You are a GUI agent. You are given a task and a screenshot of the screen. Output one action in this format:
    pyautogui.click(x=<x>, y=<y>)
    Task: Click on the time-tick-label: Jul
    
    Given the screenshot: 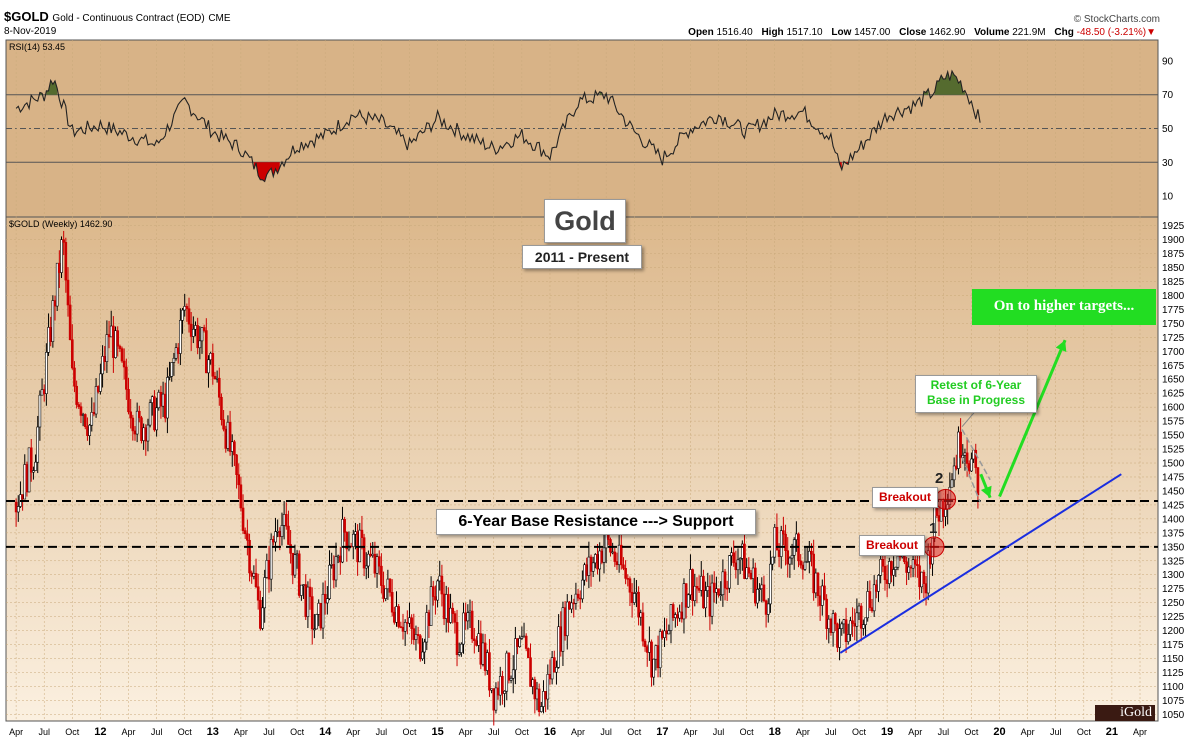 What is the action you would take?
    pyautogui.click(x=1056, y=732)
    